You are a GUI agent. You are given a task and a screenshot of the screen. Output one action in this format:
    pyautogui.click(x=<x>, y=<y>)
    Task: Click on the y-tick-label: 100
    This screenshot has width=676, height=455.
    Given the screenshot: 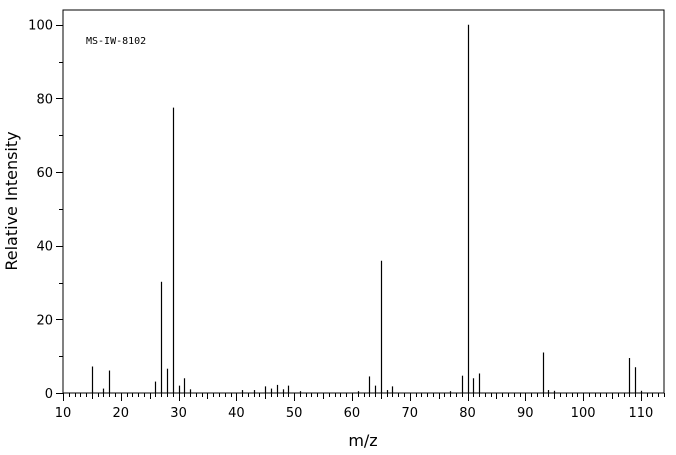 What is the action you would take?
    pyautogui.click(x=40, y=26)
    